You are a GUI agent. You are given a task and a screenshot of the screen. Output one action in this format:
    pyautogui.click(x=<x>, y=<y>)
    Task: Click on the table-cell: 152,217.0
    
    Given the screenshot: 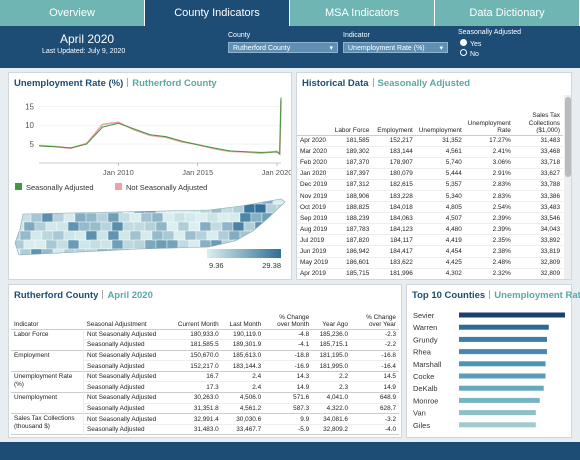 What is the action you would take?
    pyautogui.click(x=204, y=366)
    